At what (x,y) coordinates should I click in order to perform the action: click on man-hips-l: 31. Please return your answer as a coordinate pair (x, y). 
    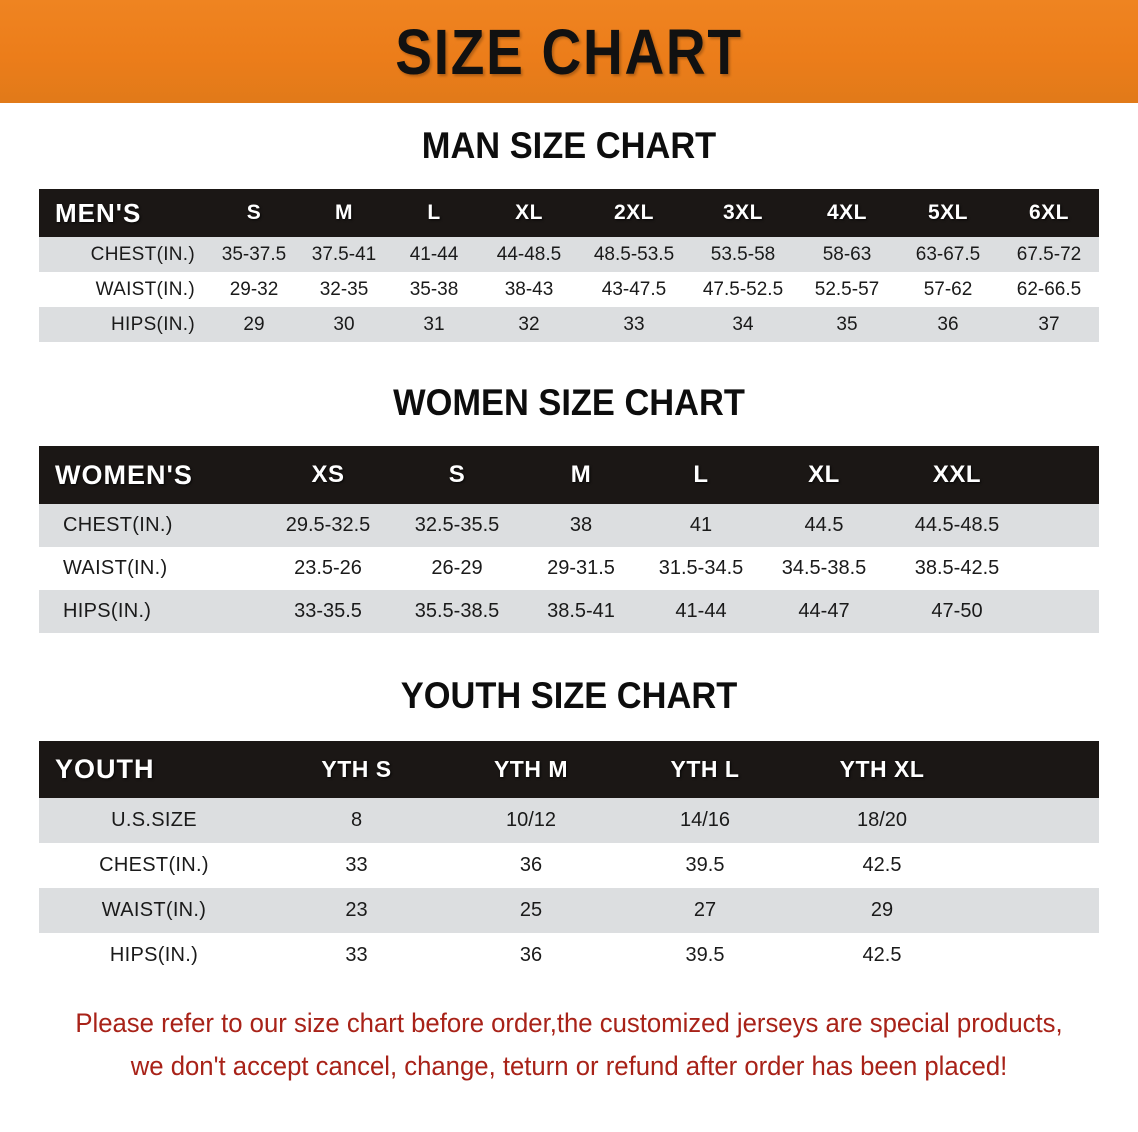
    Looking at the image, I should click on (434, 324).